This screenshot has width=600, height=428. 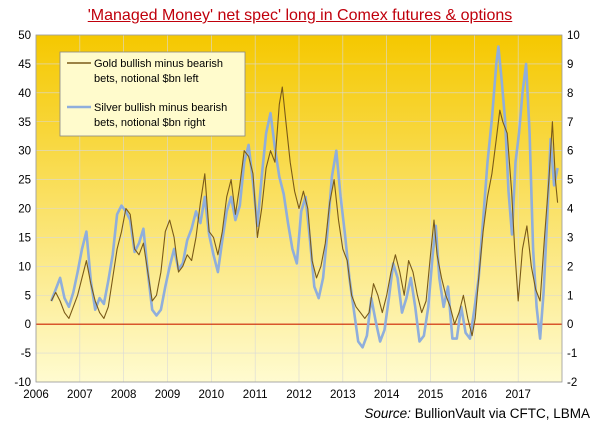 What do you see at coordinates (431, 395) in the screenshot?
I see `x-tick-label: 2015` at bounding box center [431, 395].